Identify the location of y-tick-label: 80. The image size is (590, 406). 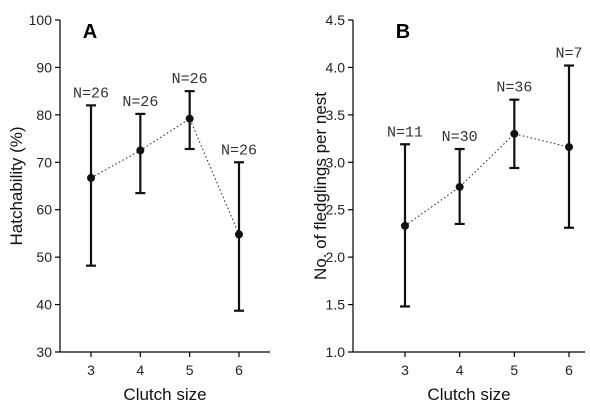
(44, 115).